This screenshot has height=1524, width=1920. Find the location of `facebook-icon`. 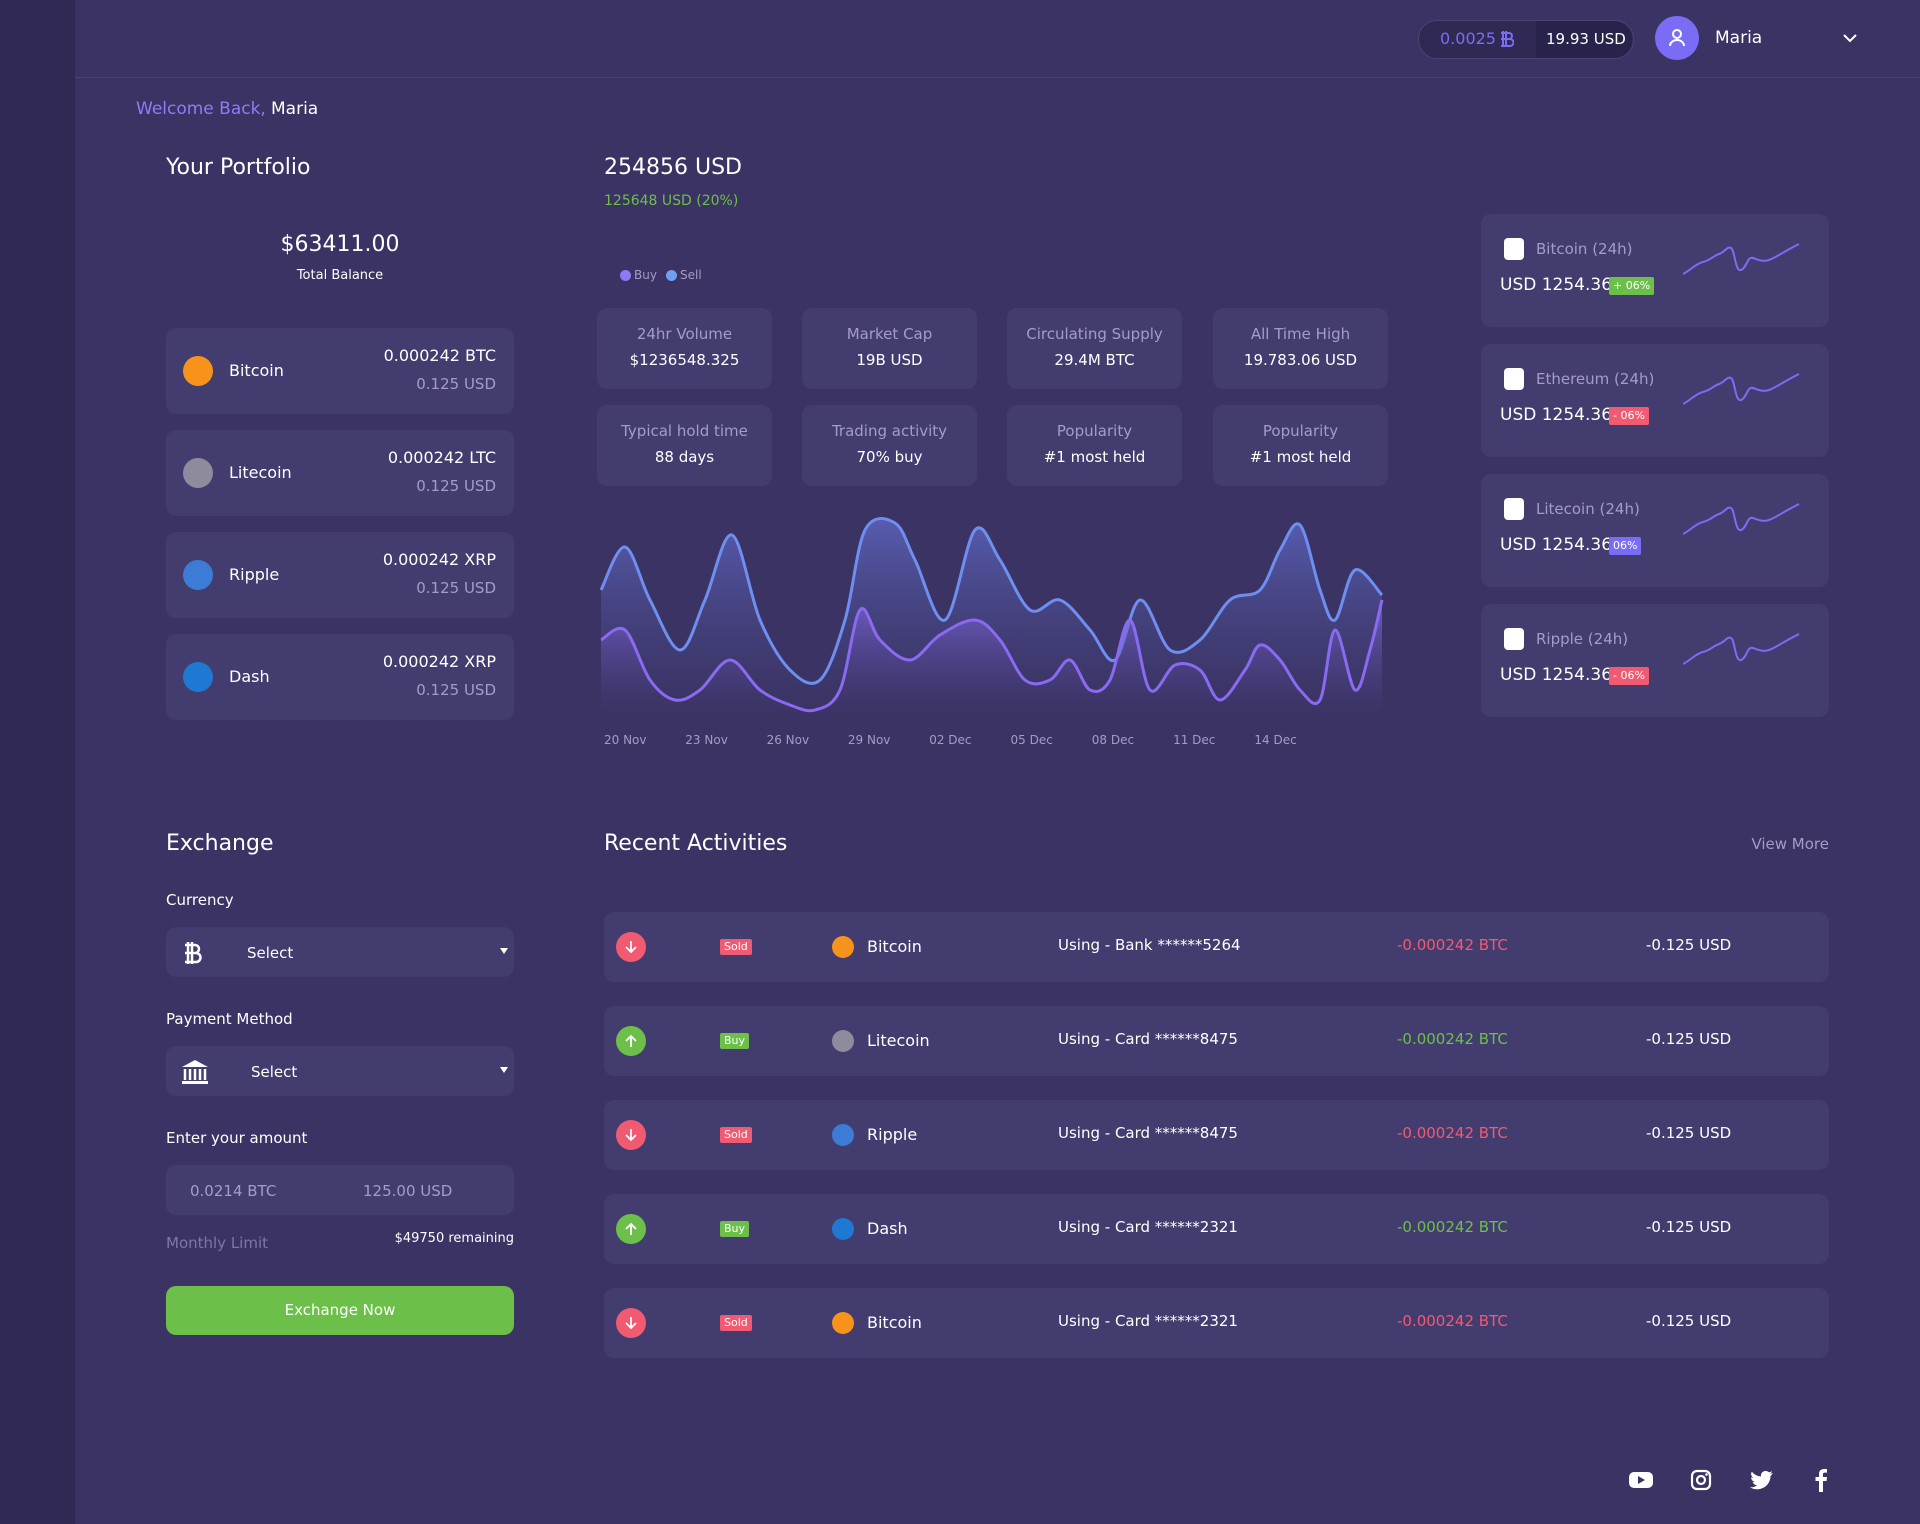

facebook-icon is located at coordinates (1821, 1480).